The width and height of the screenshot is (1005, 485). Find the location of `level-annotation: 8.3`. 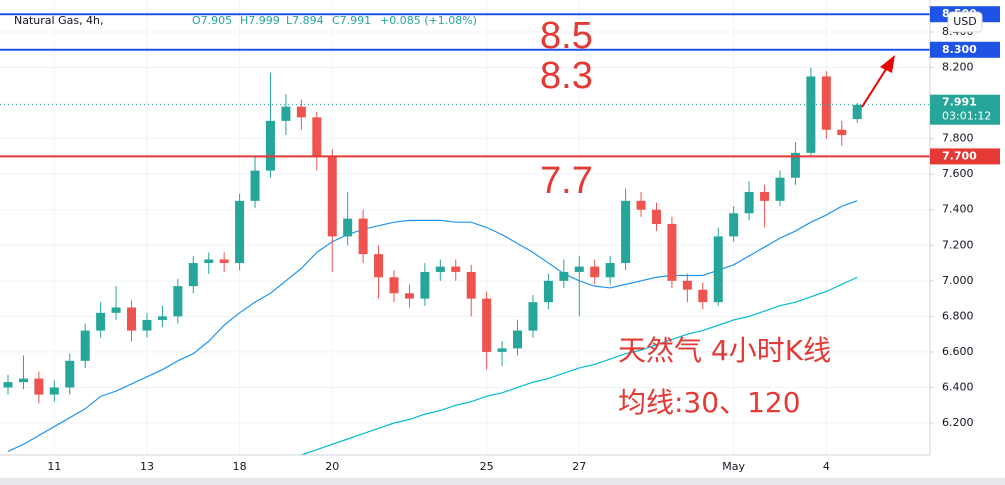

level-annotation: 8.3 is located at coordinates (566, 76).